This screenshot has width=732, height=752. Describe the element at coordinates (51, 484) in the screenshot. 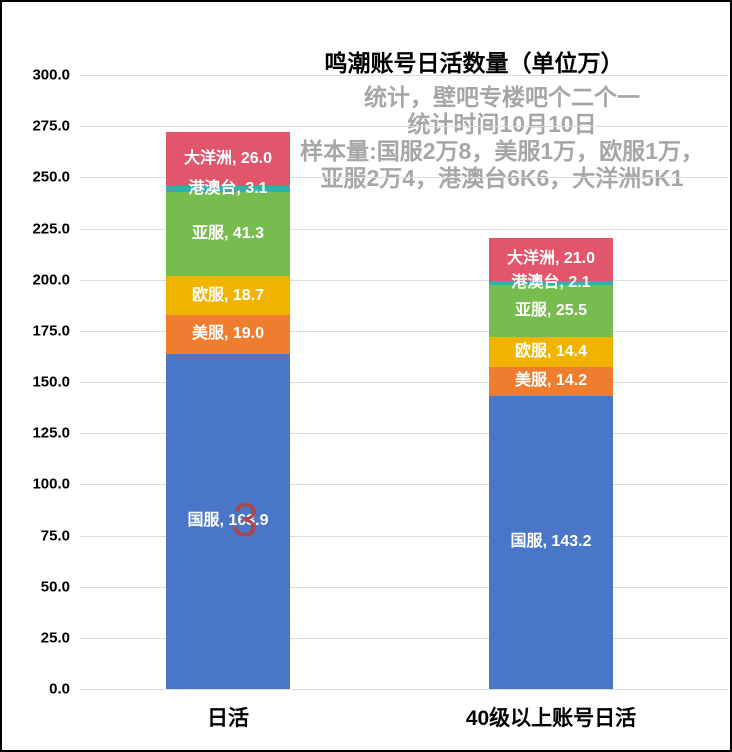

I see `y-axis-tick-label: 100.0` at that location.